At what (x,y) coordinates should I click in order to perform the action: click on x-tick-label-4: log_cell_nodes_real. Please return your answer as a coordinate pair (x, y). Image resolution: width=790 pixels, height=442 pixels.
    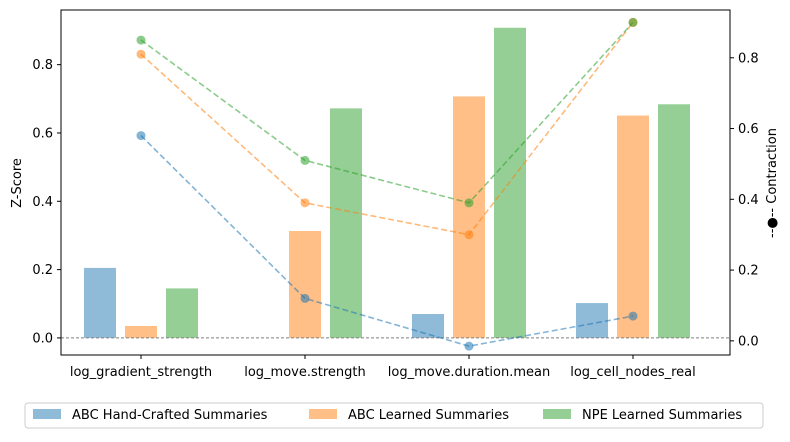
    Looking at the image, I should click on (633, 372).